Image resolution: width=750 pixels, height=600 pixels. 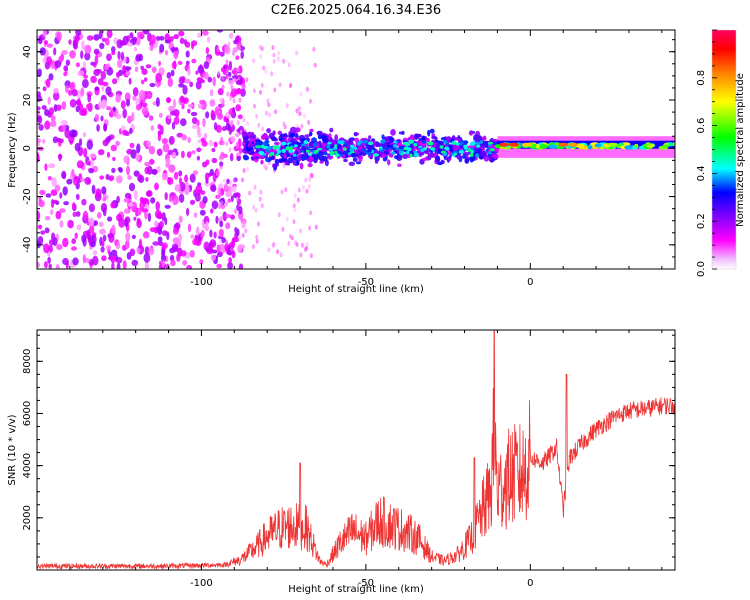 What do you see at coordinates (27, 148) in the screenshot?
I see `y-tick-label: 0` at bounding box center [27, 148].